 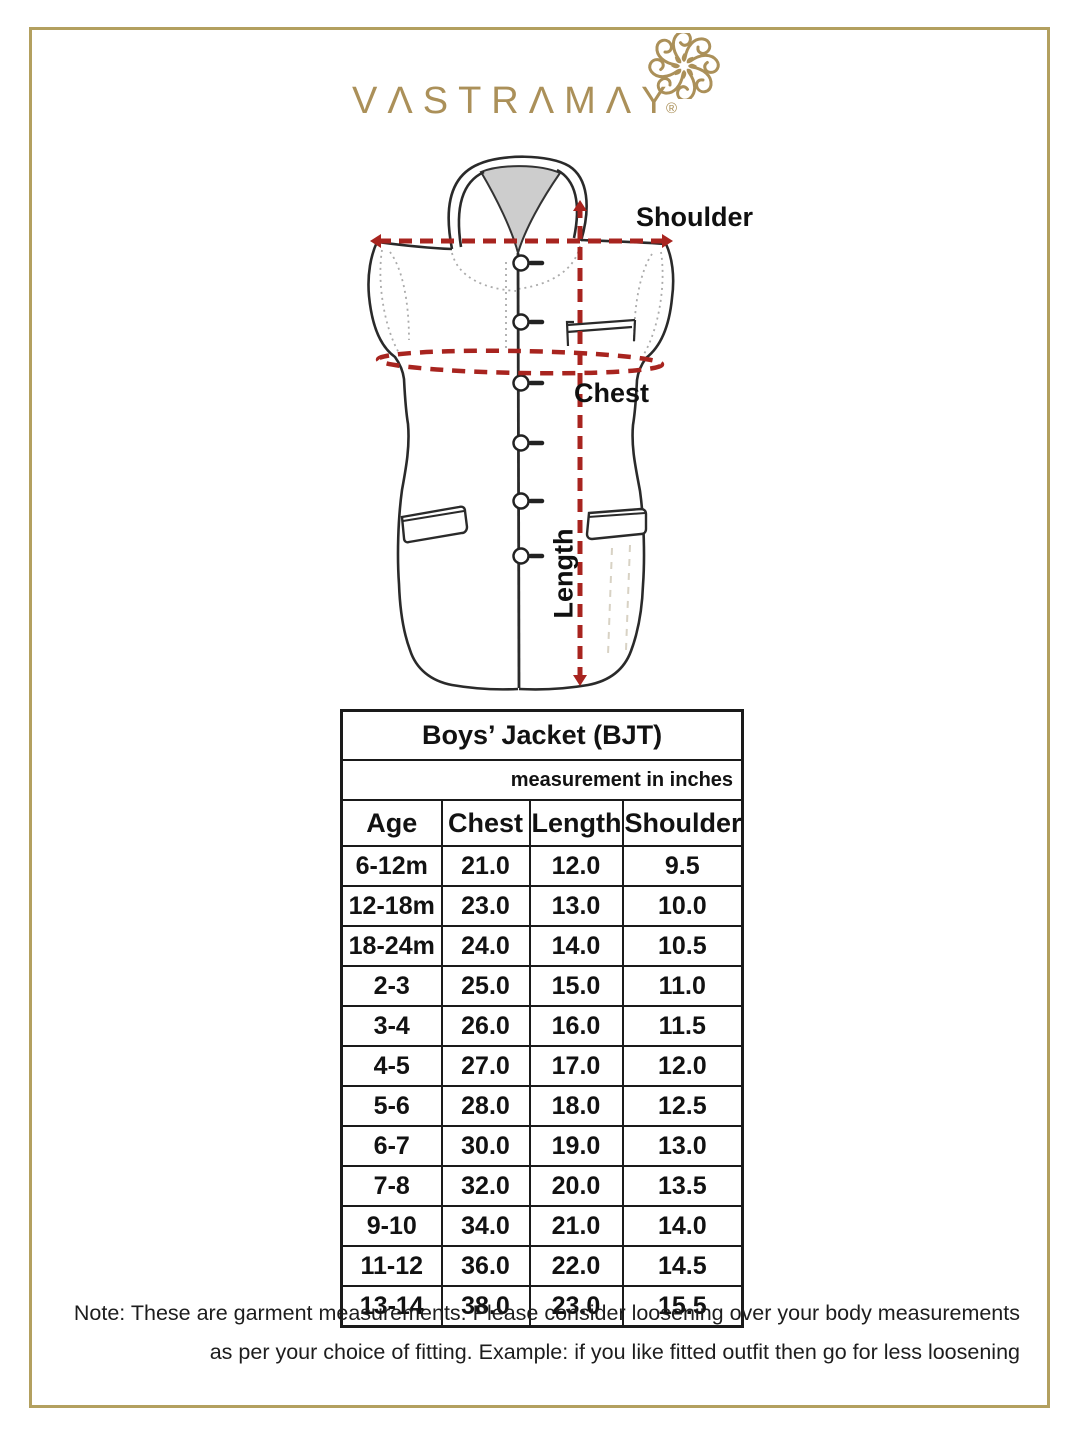 I want to click on table-row: 2-3 25.0 15.0 11.0, so click(x=542, y=986).